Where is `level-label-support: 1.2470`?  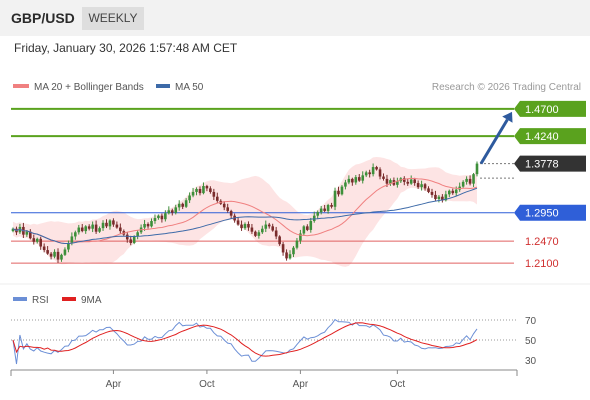
level-label-support: 1.2470 is located at coordinates (542, 242).